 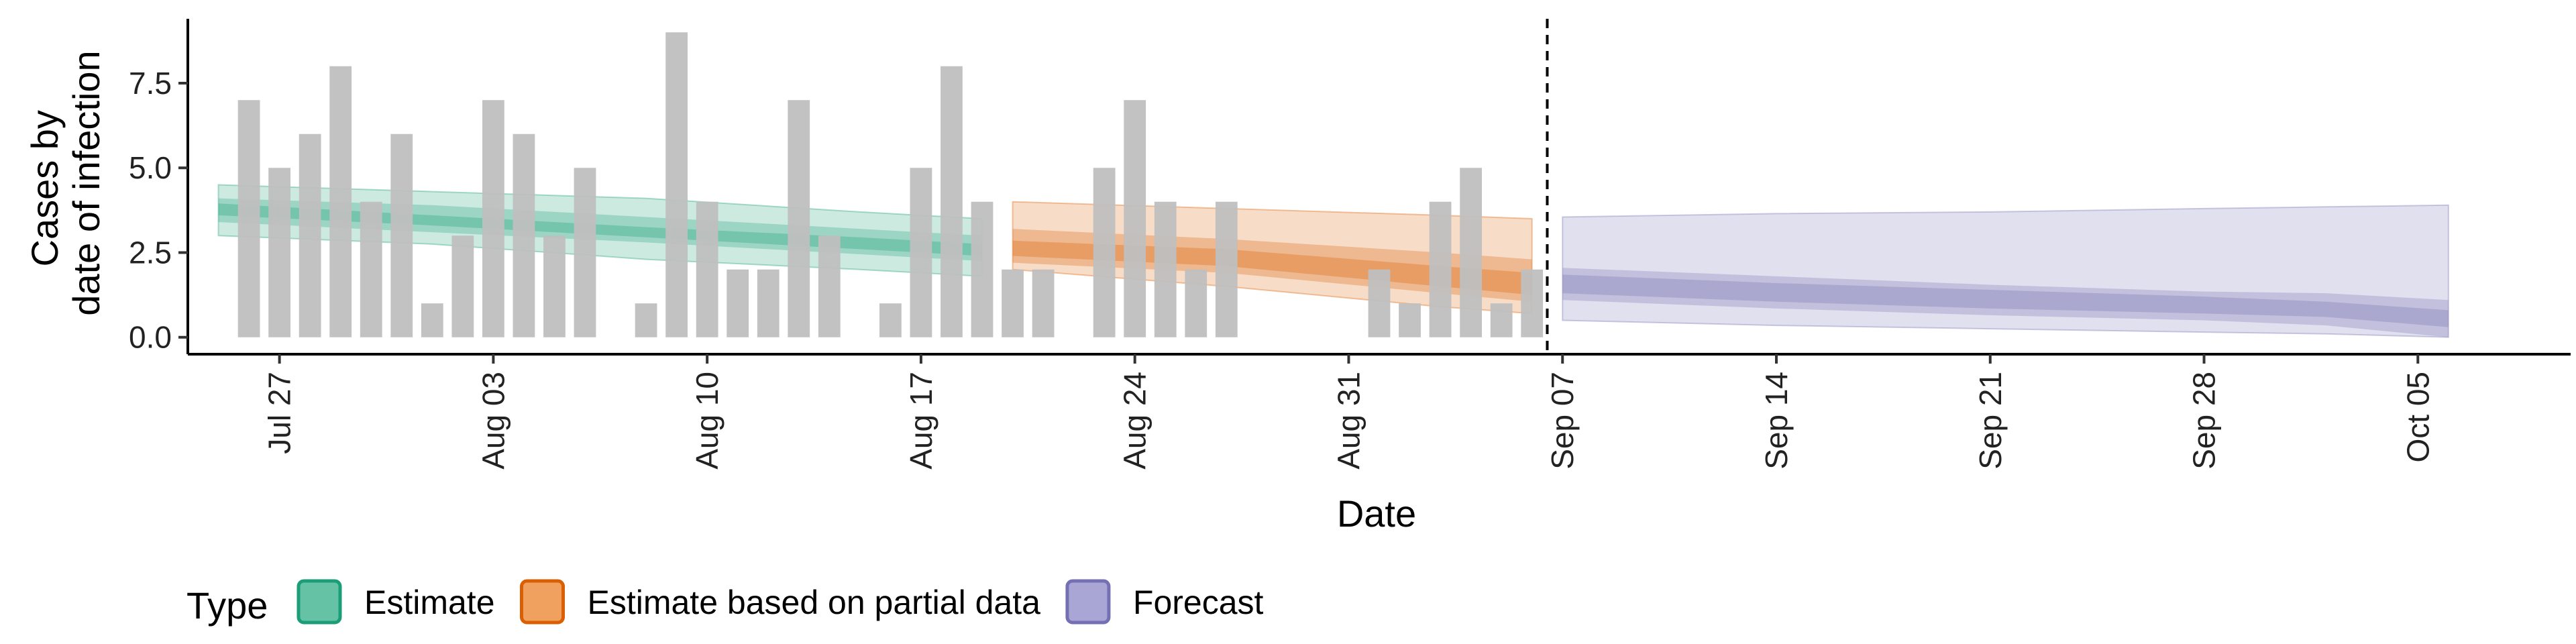 What do you see at coordinates (707, 421) in the screenshot?
I see `x-tick-label: Aug 10` at bounding box center [707, 421].